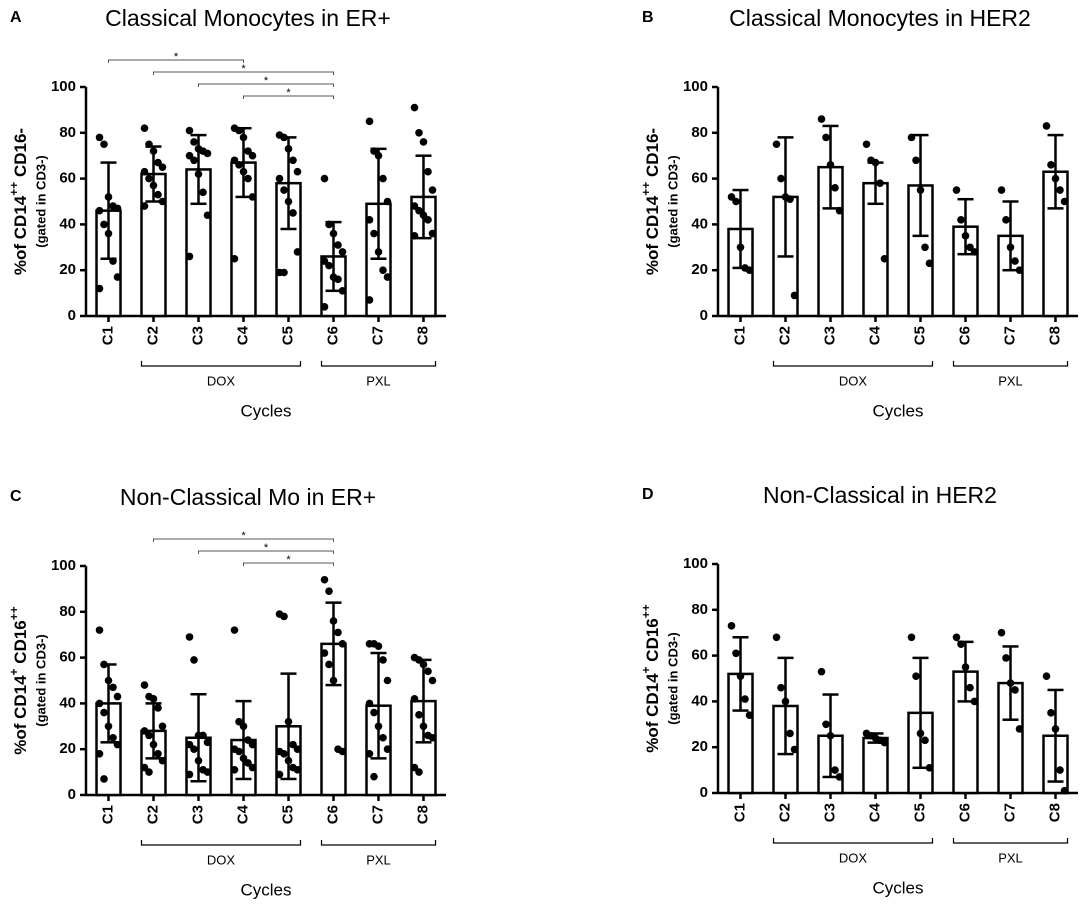 This screenshot has height=906, width=1084. I want to click on y-axis-label: %of CD14++ CD16-, so click(18, 201).